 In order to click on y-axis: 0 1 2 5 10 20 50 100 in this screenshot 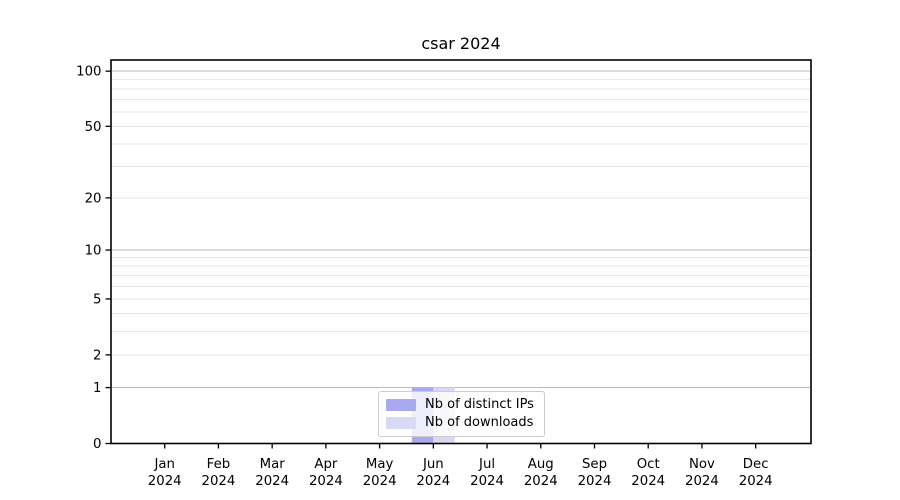, I will do `click(93, 258)`.